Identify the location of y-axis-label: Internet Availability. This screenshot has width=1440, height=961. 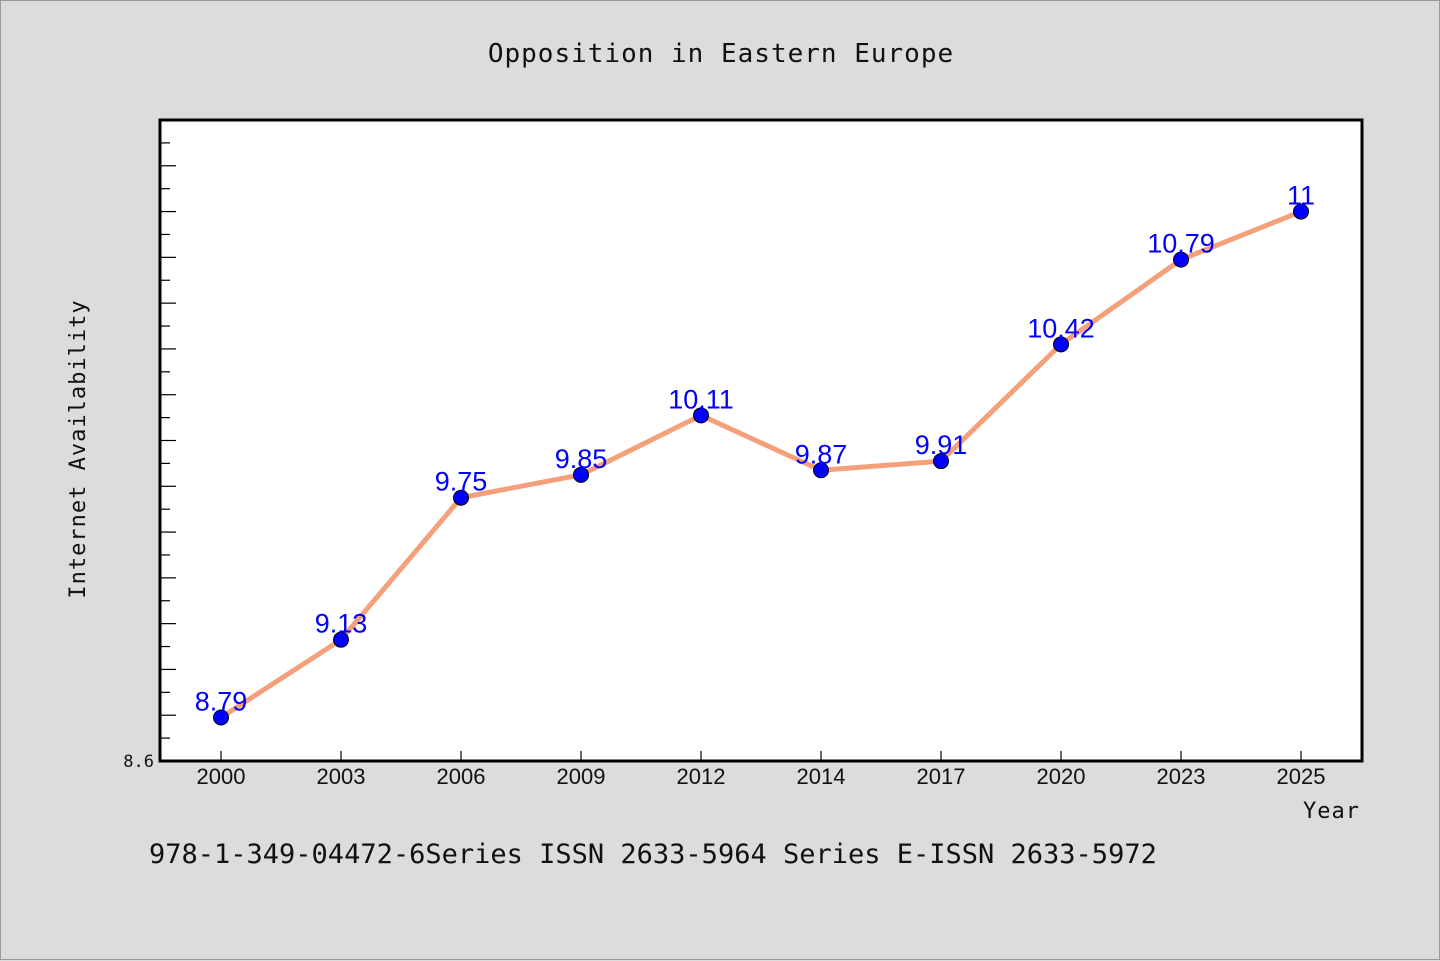
(78, 448).